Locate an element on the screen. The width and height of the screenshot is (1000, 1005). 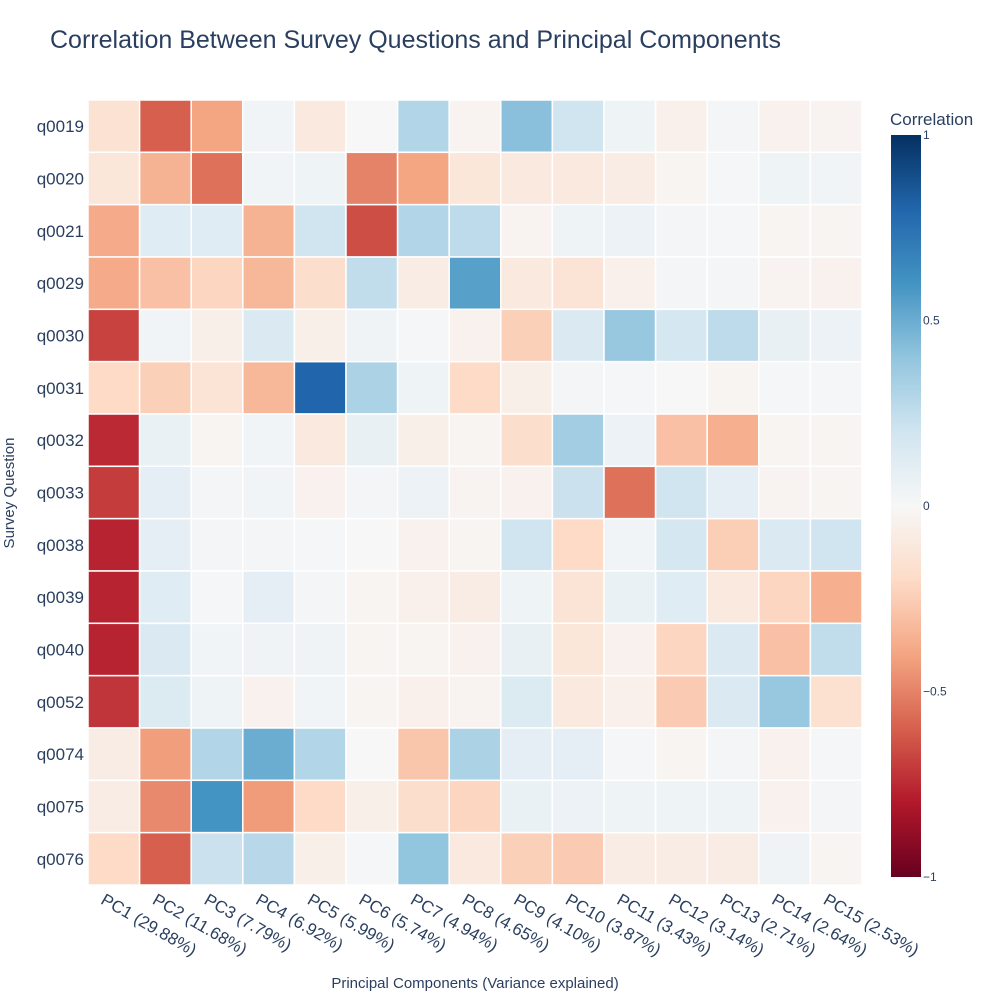
y-tick-label: q0033 is located at coordinates (60, 493).